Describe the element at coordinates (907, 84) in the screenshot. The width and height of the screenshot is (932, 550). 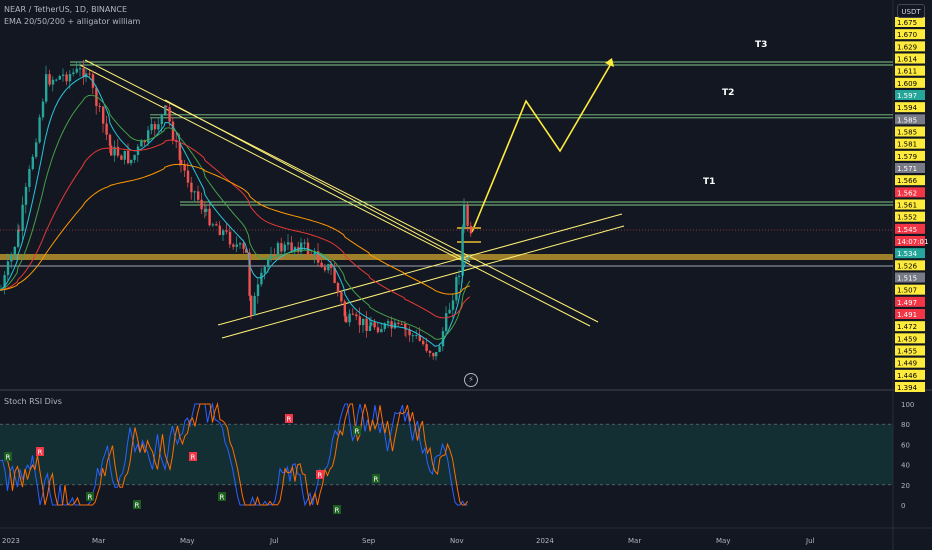
I see `price-tag-label: 1.609` at that location.